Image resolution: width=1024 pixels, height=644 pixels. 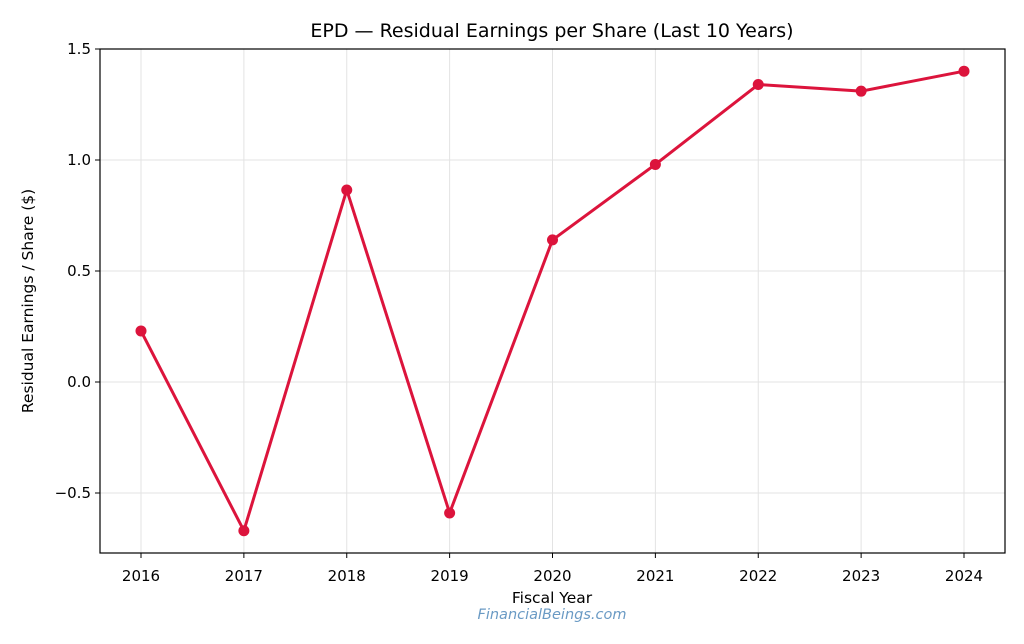 What do you see at coordinates (79, 382) in the screenshot?
I see `y-tick-label: 0.0` at bounding box center [79, 382].